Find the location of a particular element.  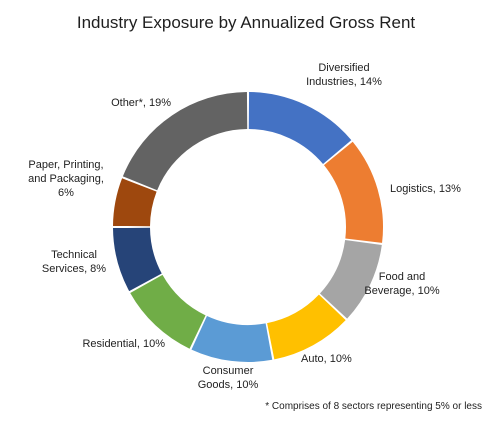

slice-label-2: Food and Beverage, 10% is located at coordinates (401, 284).